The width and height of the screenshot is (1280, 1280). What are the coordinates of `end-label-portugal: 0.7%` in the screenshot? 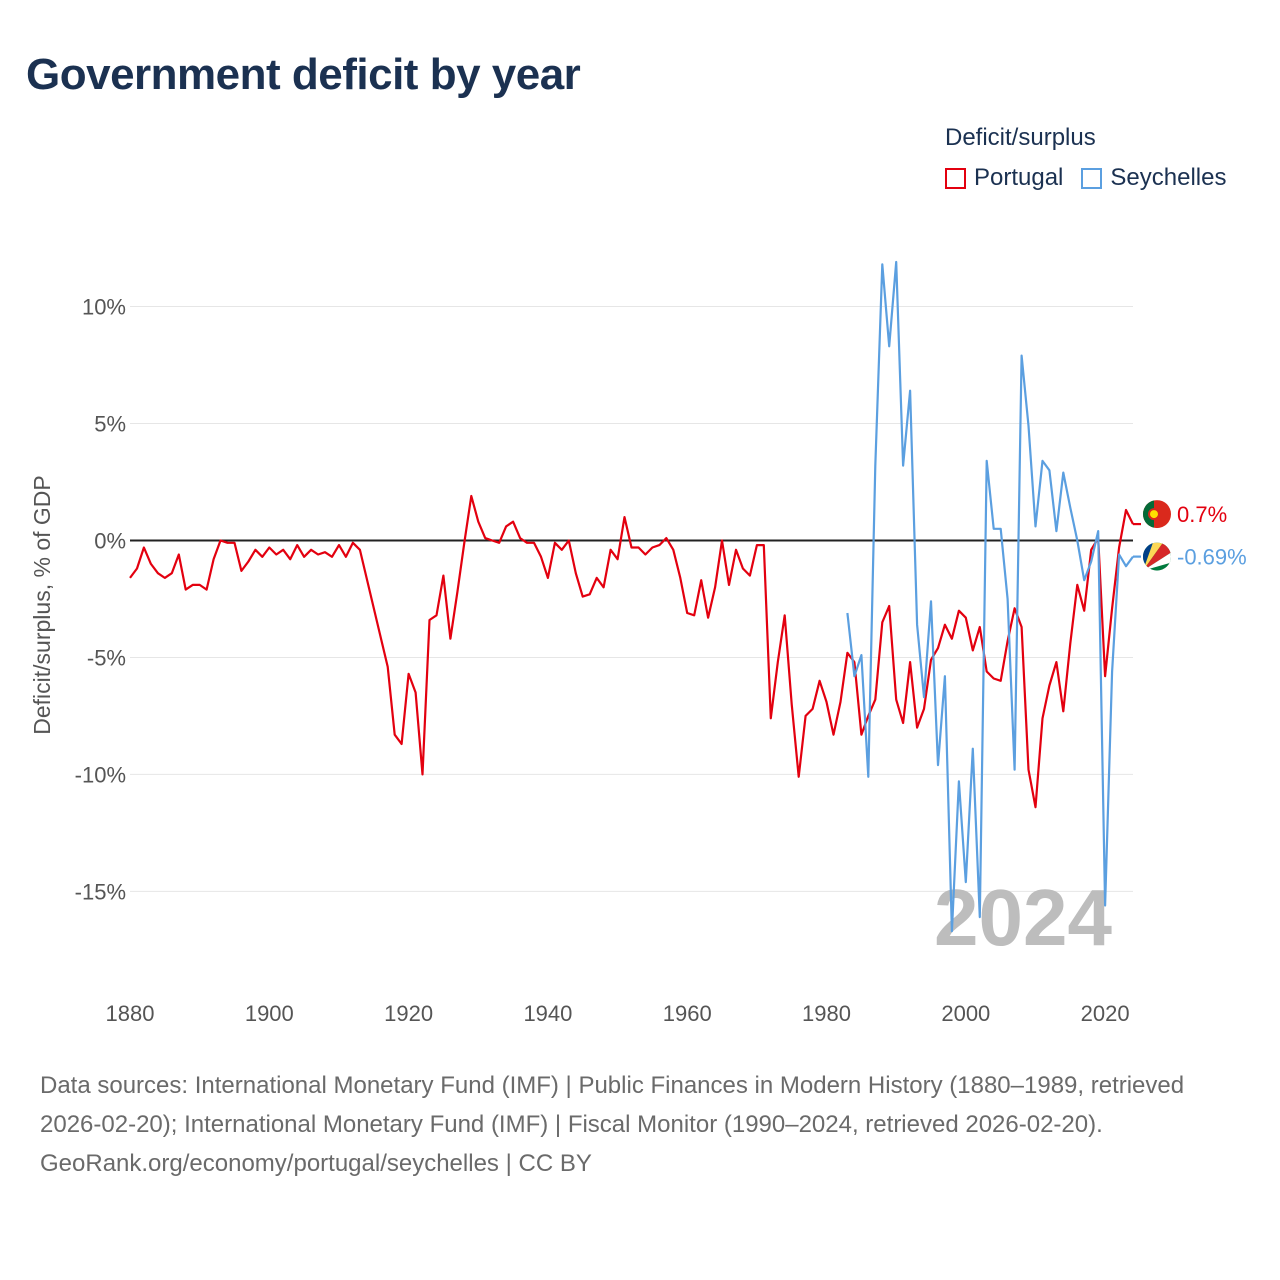 It's located at (1202, 514).